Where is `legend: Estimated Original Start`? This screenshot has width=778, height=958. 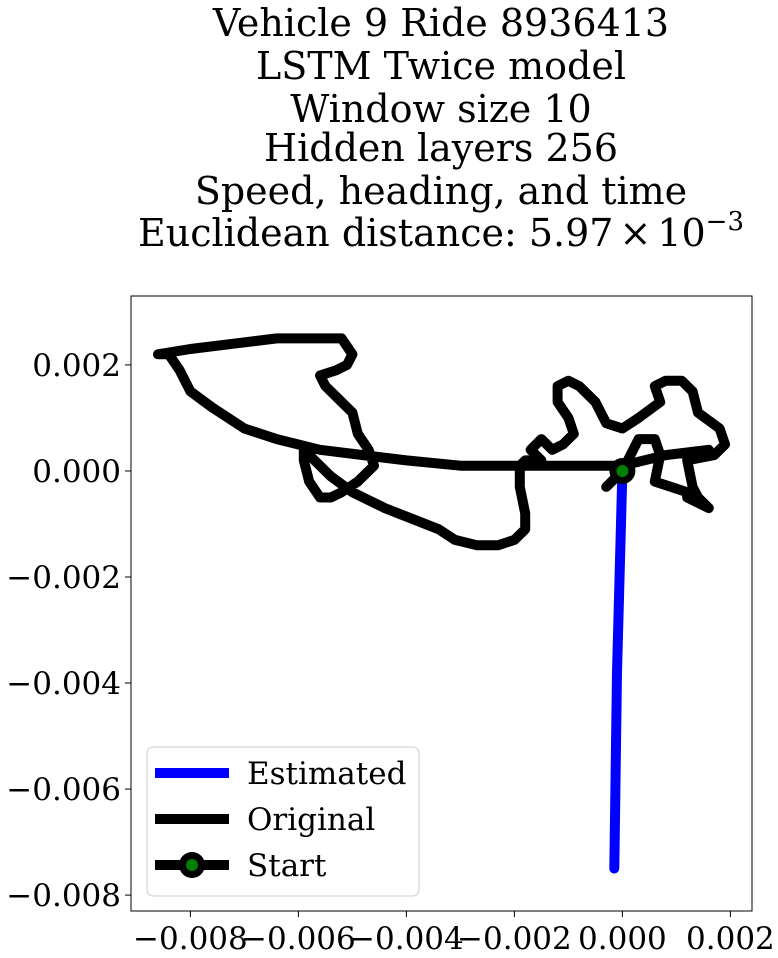
legend: Estimated Original Start is located at coordinates (283, 821).